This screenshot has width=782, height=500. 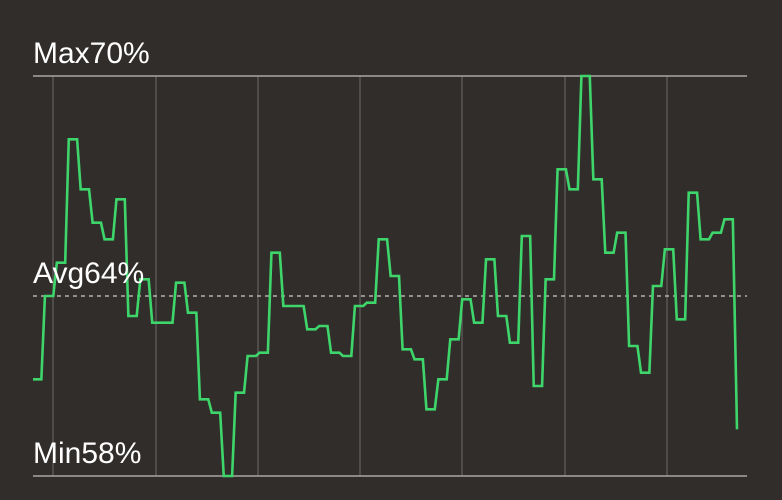 I want to click on max-label: Max70%, so click(x=91, y=53).